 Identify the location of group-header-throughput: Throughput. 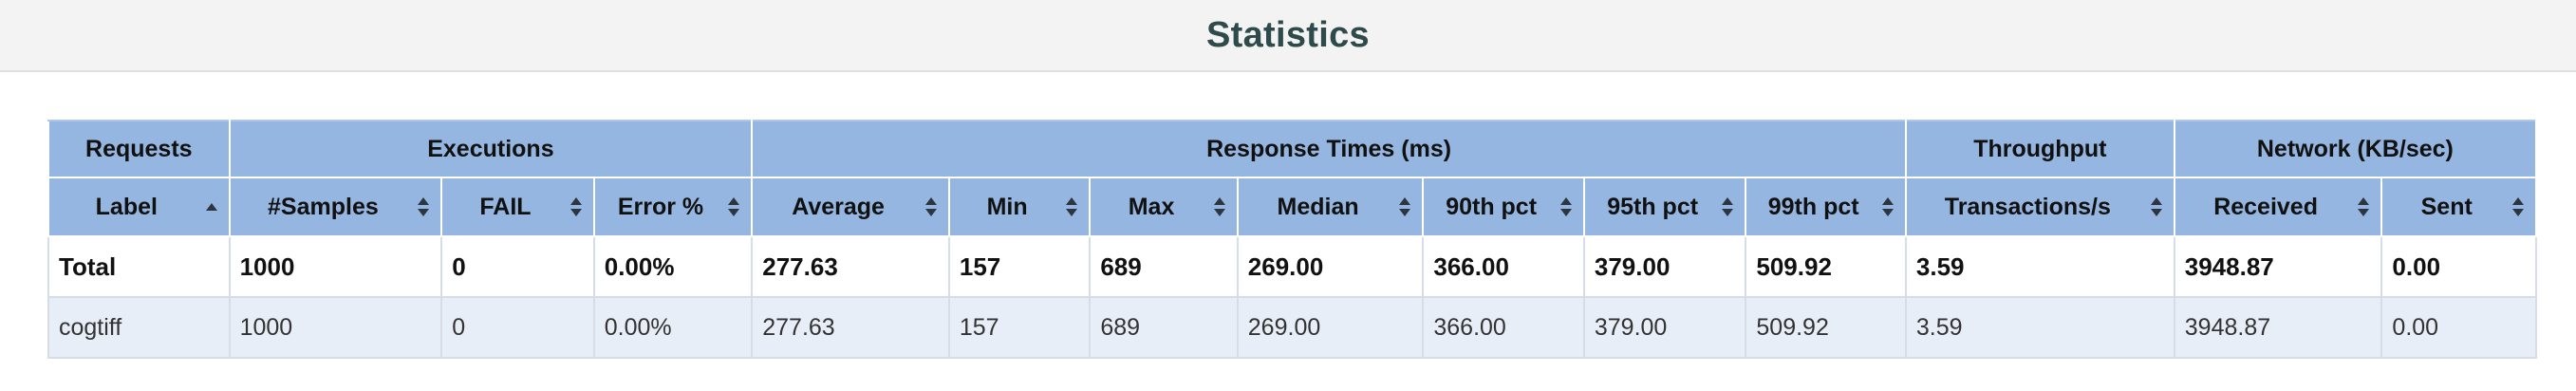
(2039, 149).